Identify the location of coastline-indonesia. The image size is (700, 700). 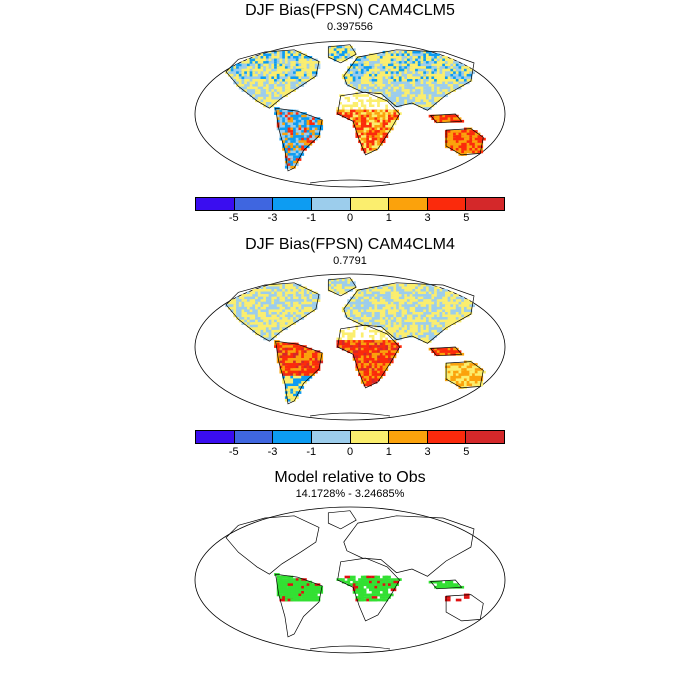
(446, 584).